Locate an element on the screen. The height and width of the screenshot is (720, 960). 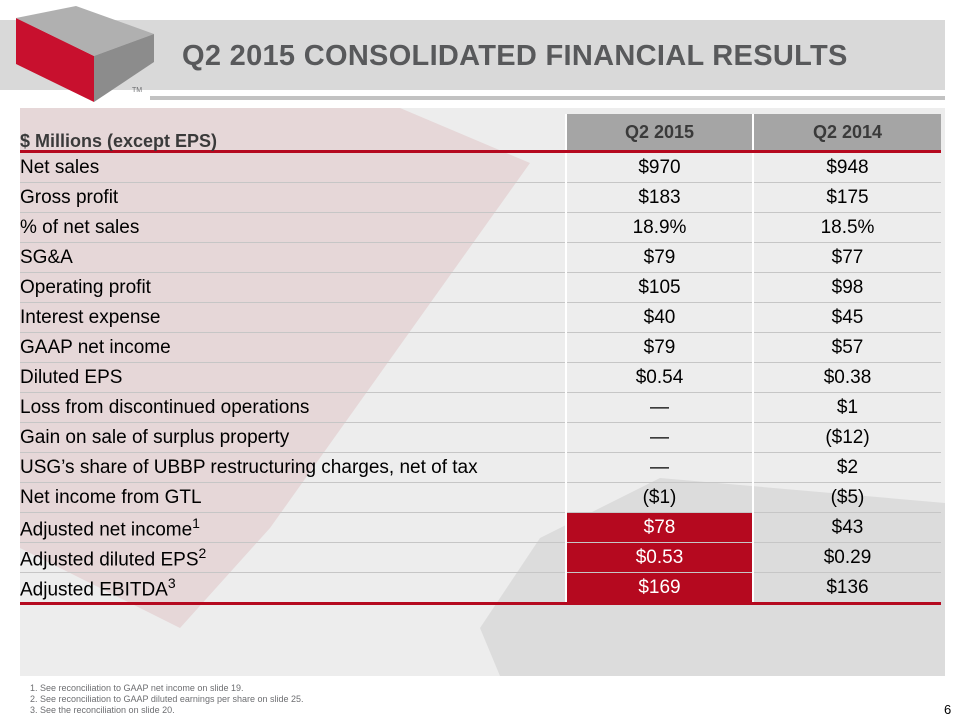
value-q2-2014: $77 is located at coordinates (846, 257).